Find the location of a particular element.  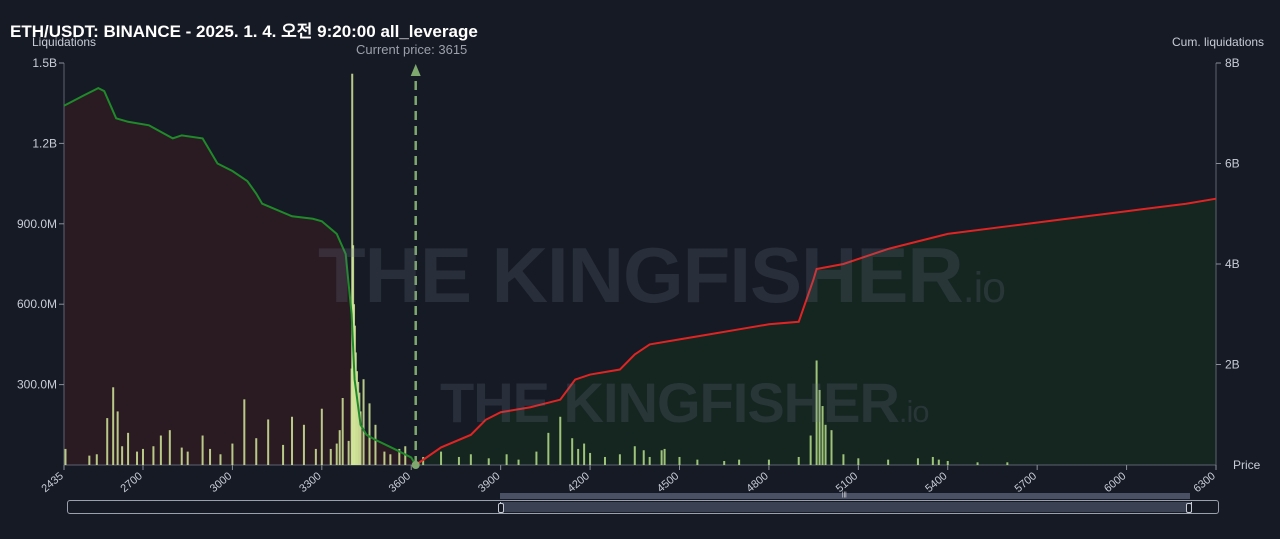

y-tick-label: 900.0M is located at coordinates (37, 224).